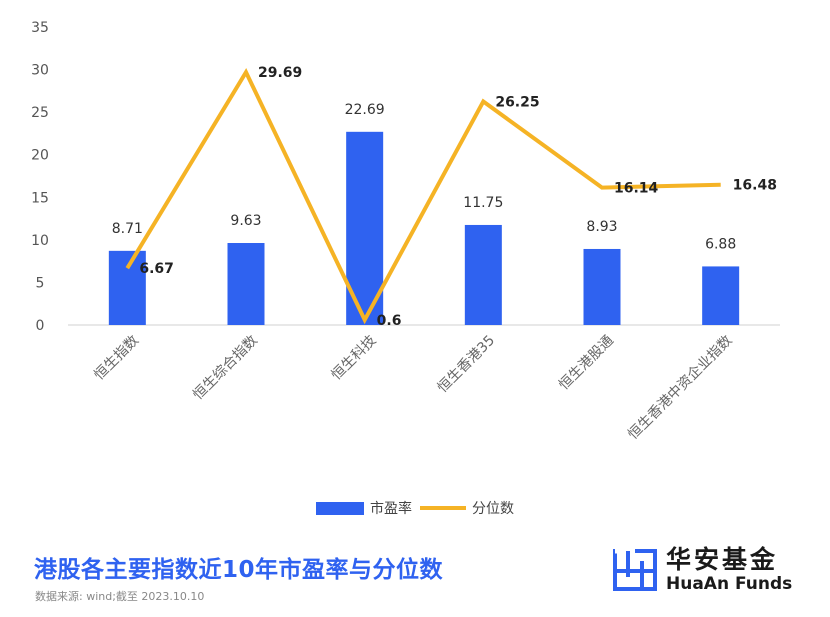  I want to click on category-labels: 恒生指数 恒生综合指数 恒生科技 恒生香港35 恒生港股通 恒生香港中资企业指数, so click(413, 387).